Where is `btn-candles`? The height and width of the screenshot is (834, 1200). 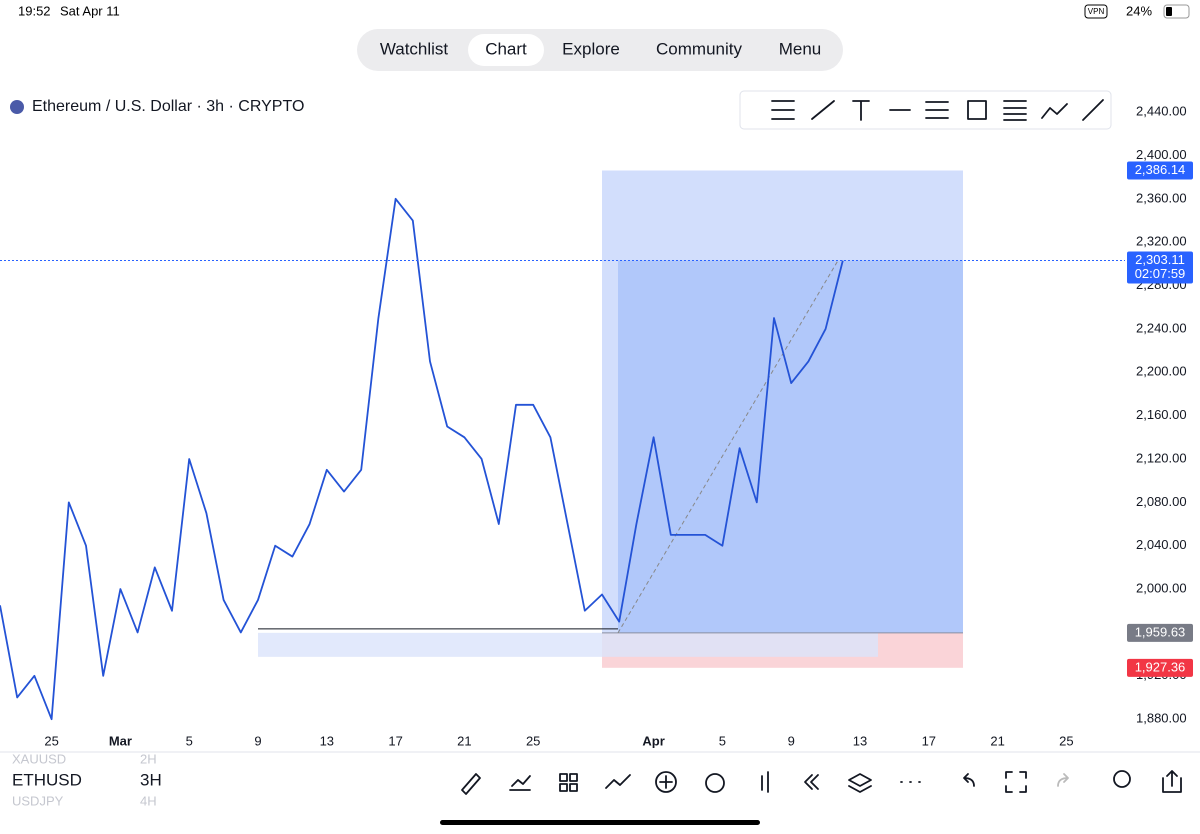
btn-candles is located at coordinates (765, 782).